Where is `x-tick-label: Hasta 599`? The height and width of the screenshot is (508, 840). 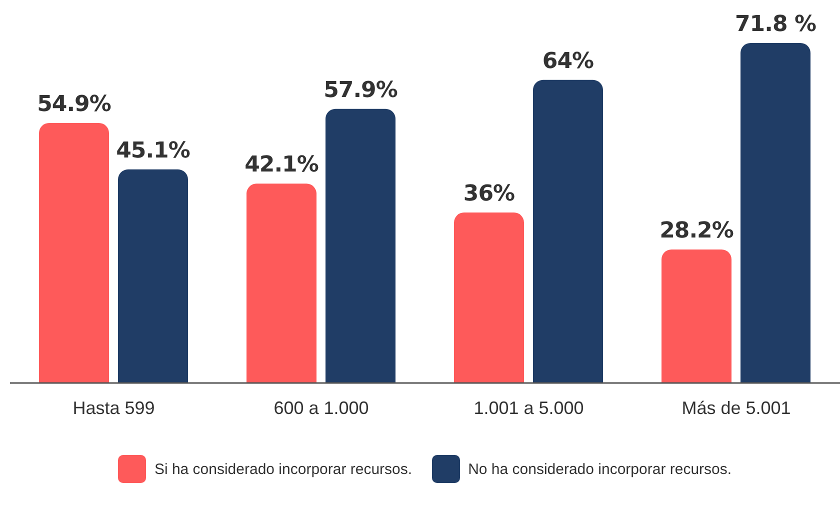 x-tick-label: Hasta 599 is located at coordinates (113, 408).